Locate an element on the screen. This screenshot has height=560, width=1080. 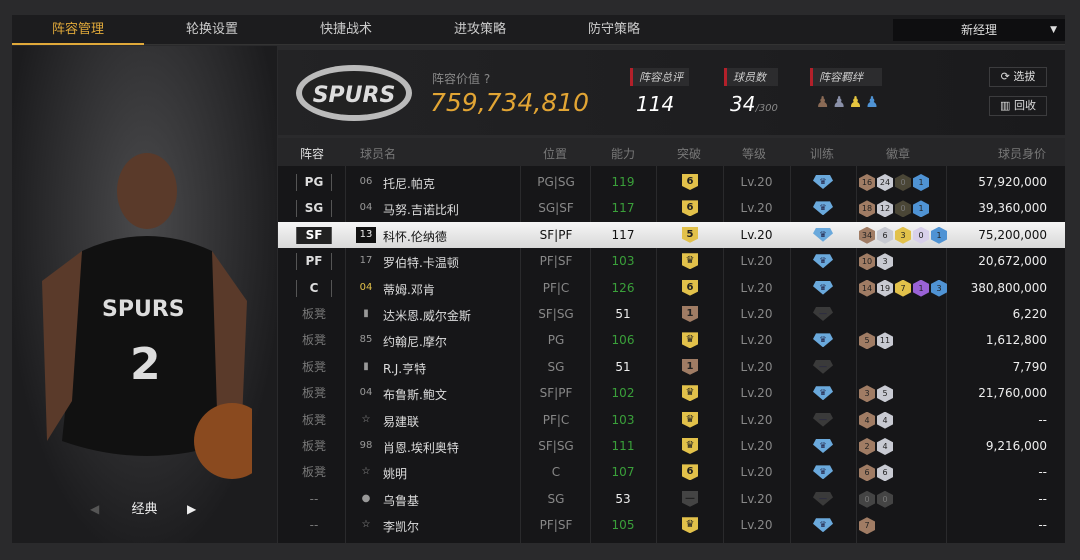
badge-hex: 18 is located at coordinates (867, 209).